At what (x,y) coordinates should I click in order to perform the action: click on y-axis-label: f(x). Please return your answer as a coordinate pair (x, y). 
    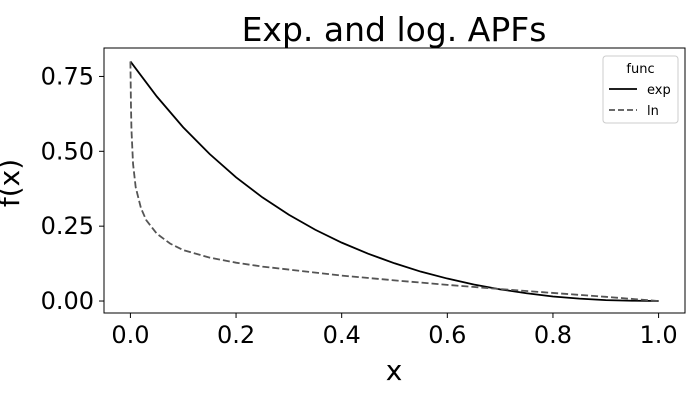
    Looking at the image, I should click on (13, 183).